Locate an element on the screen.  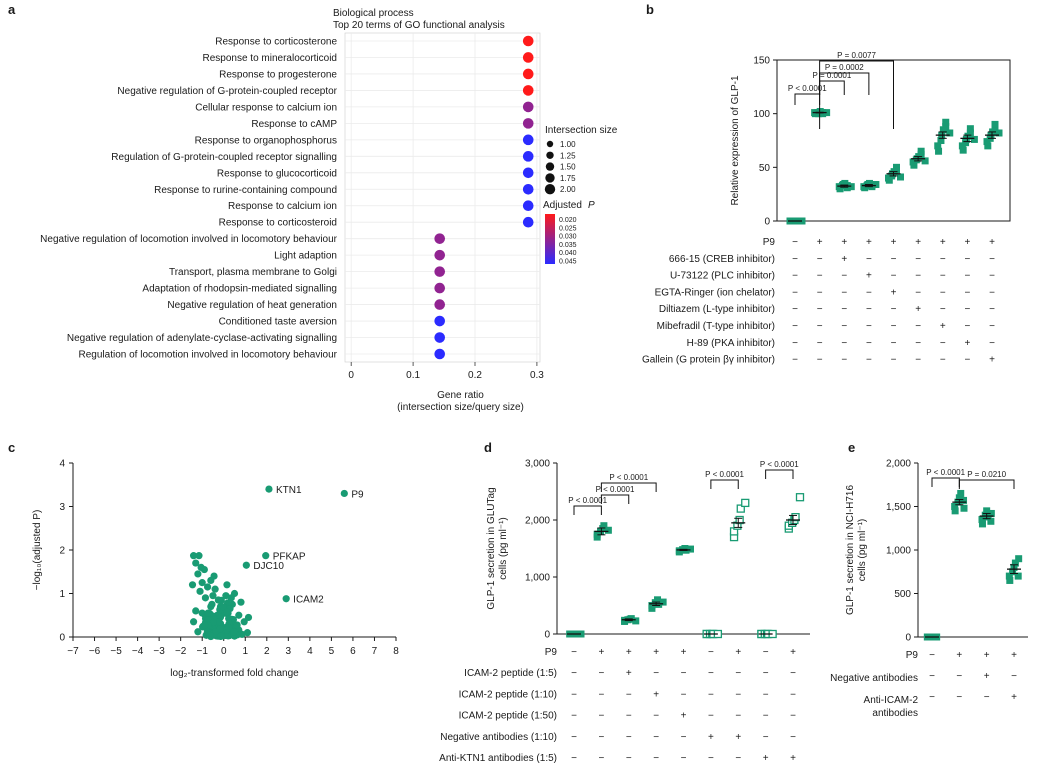
condition-label: antibodies is located at coordinates (895, 713).